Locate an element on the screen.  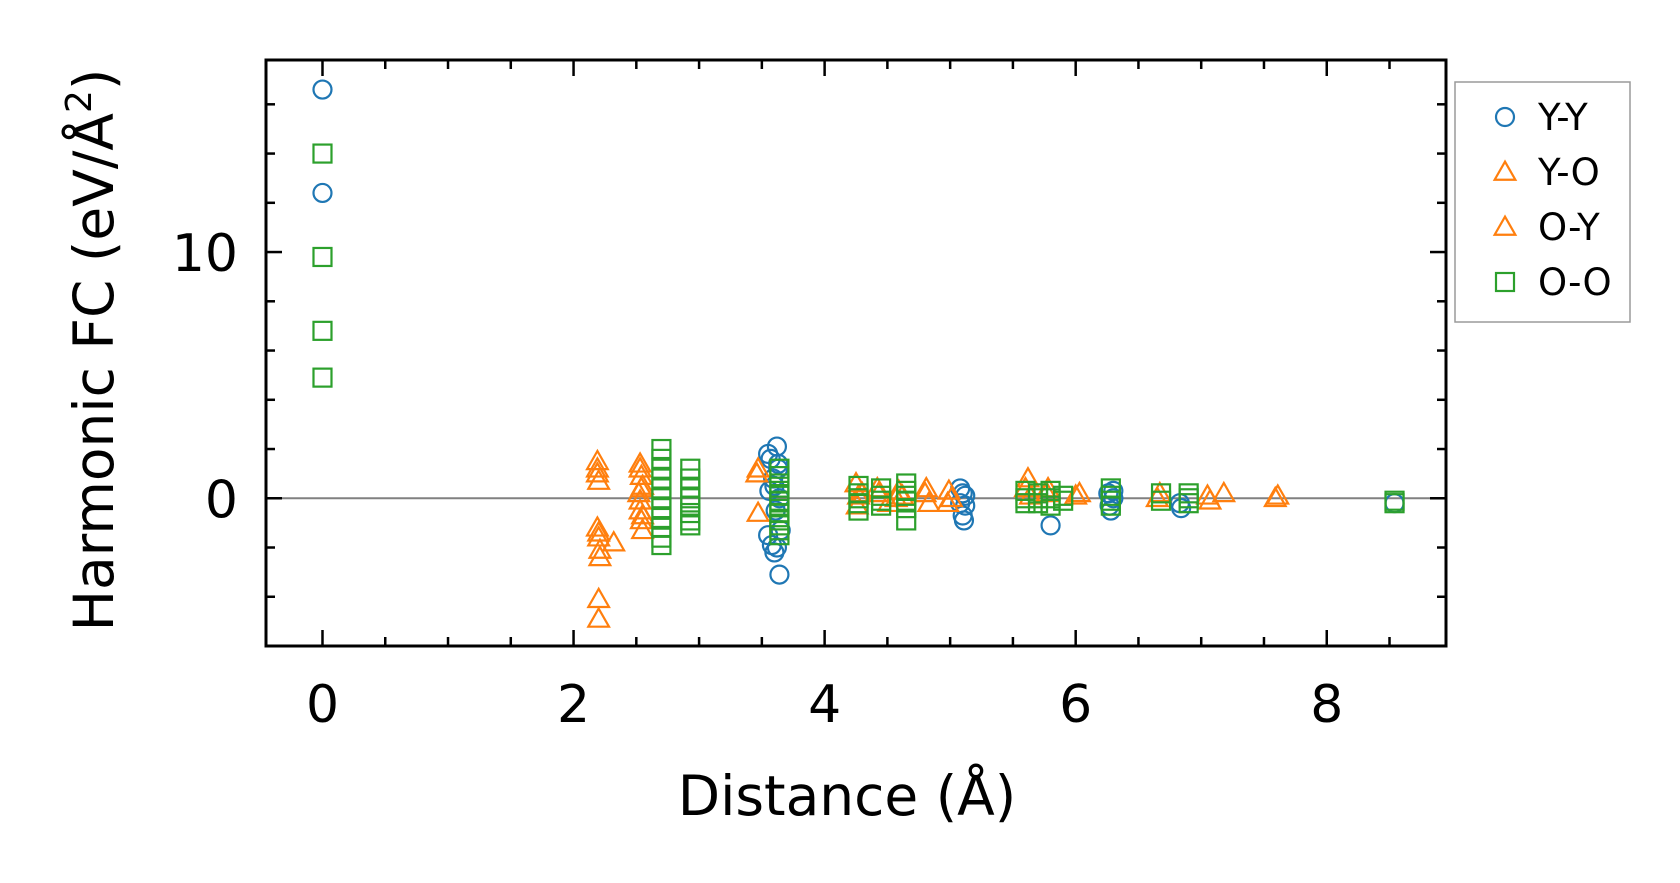
legend-label-o-y: O-Y is located at coordinates (1569, 227).